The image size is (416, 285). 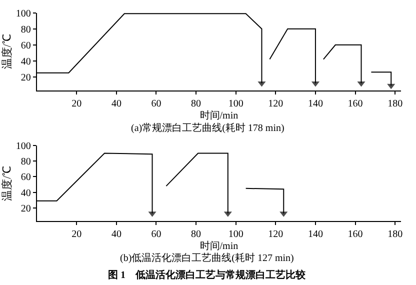 I want to click on text: (b)低温活化漂白工艺曲线(耗时 127 min), so click(x=207, y=258).